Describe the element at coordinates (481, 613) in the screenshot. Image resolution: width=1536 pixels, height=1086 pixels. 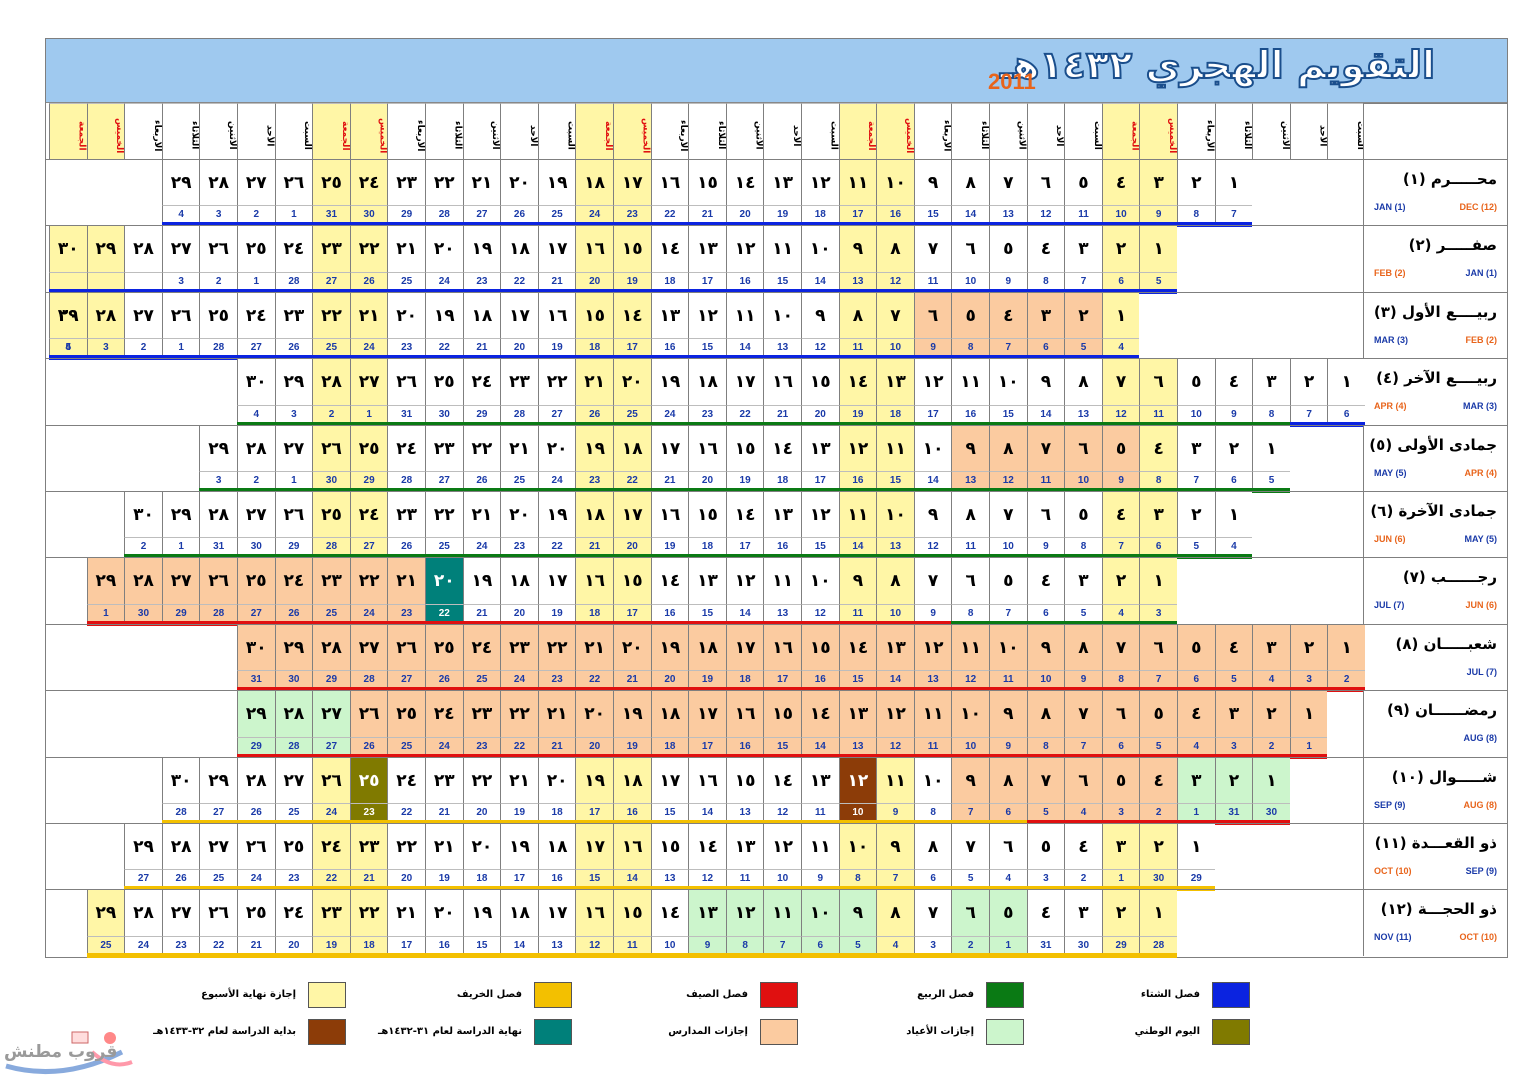
I see `gregorian-day: 21` at that location.